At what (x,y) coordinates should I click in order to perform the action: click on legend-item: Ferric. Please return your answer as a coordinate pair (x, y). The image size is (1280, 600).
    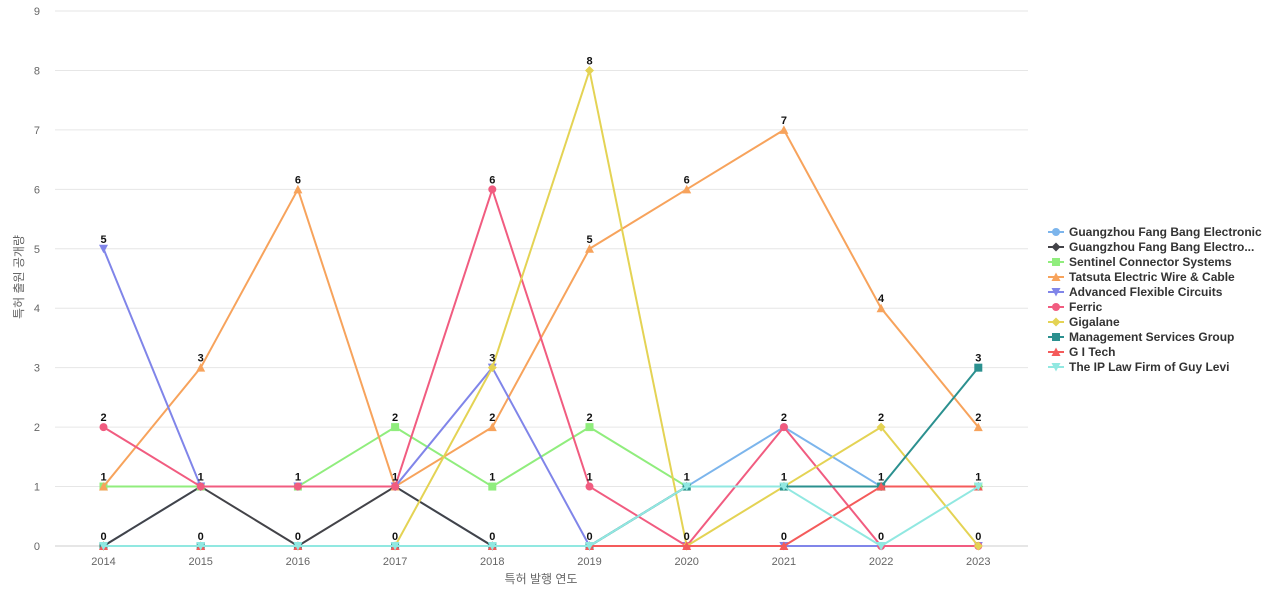
    Looking at the image, I should click on (1155, 306).